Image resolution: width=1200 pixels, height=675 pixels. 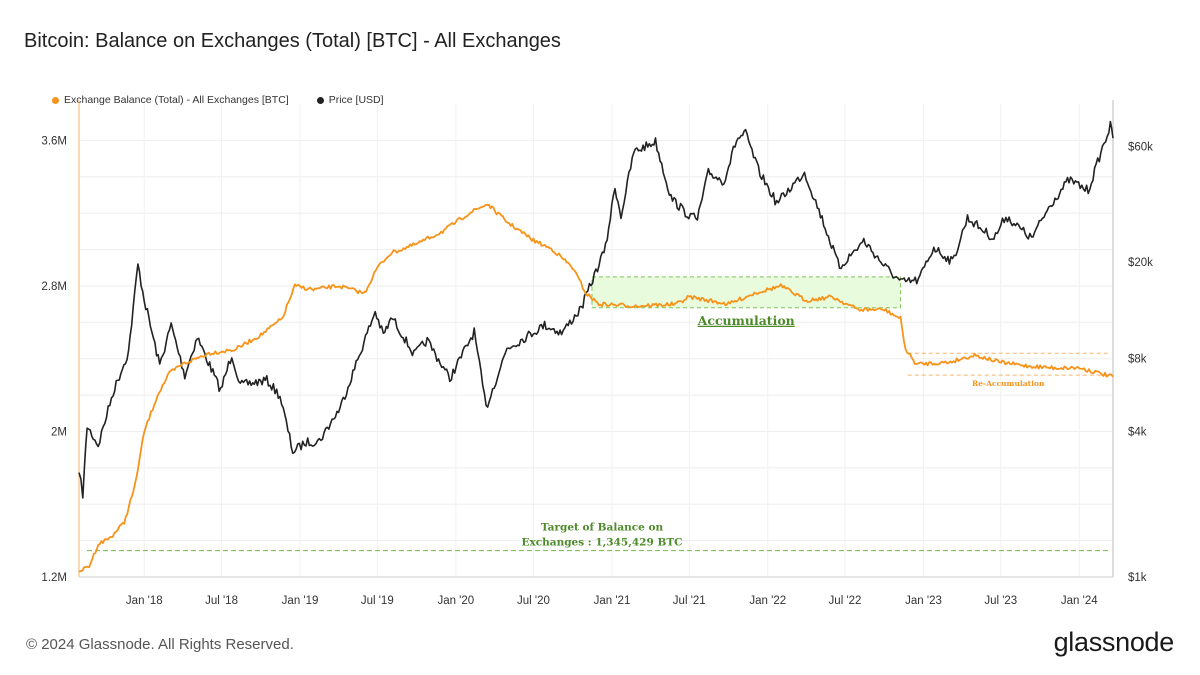 What do you see at coordinates (689, 601) in the screenshot?
I see `x-tick-label: Jul '21` at bounding box center [689, 601].